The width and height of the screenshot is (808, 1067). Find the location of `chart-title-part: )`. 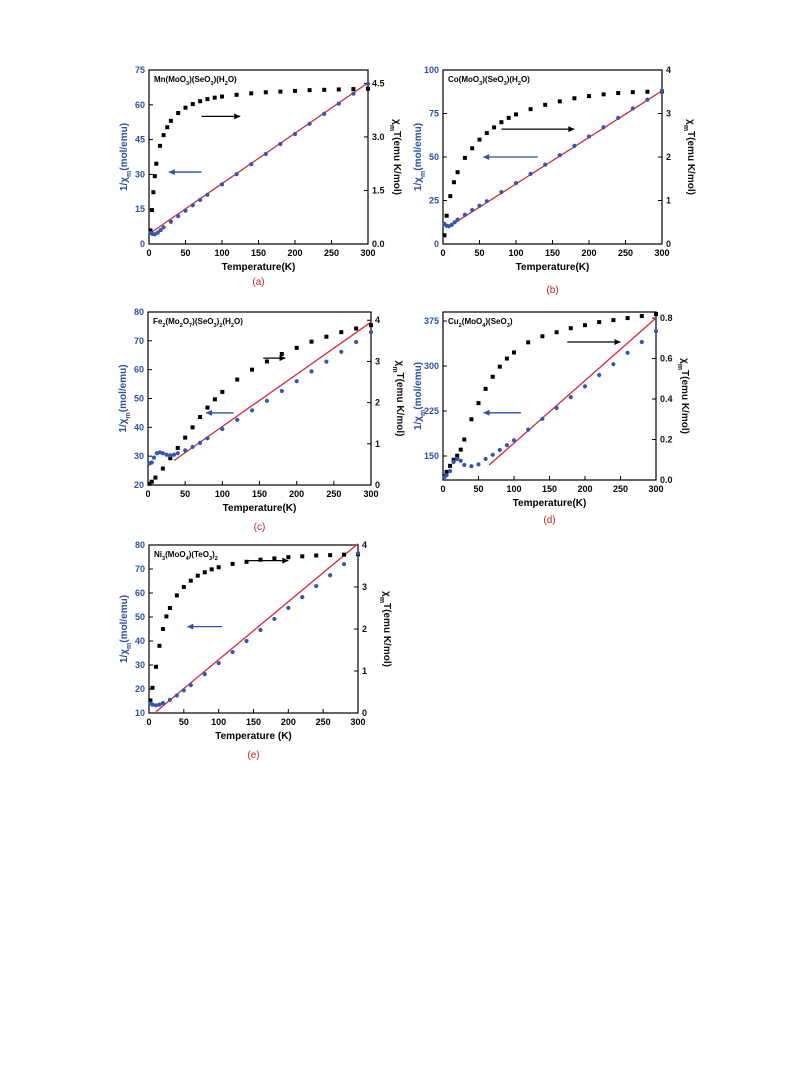

chart-title-part: ) is located at coordinates (218, 321).